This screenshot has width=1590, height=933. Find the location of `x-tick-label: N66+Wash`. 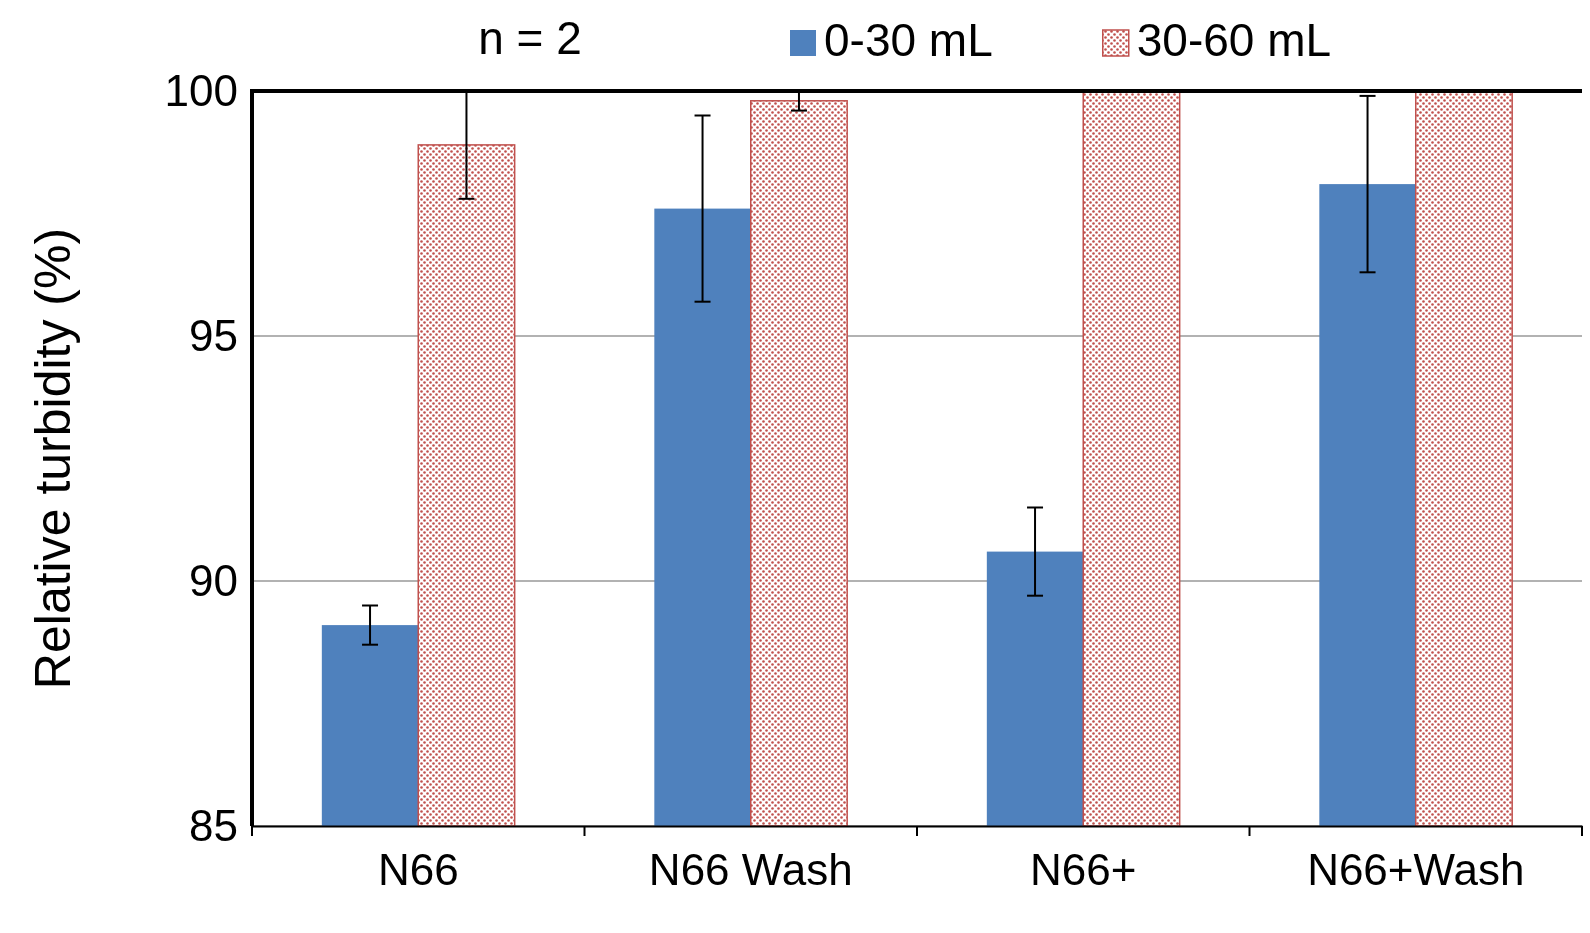

x-tick-label: N66+Wash is located at coordinates (1416, 870).